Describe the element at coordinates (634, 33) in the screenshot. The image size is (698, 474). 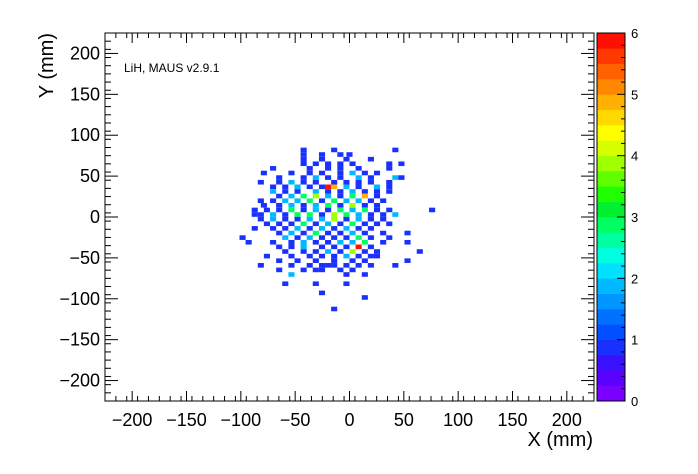
I see `colorbar-tick-label: 6` at that location.